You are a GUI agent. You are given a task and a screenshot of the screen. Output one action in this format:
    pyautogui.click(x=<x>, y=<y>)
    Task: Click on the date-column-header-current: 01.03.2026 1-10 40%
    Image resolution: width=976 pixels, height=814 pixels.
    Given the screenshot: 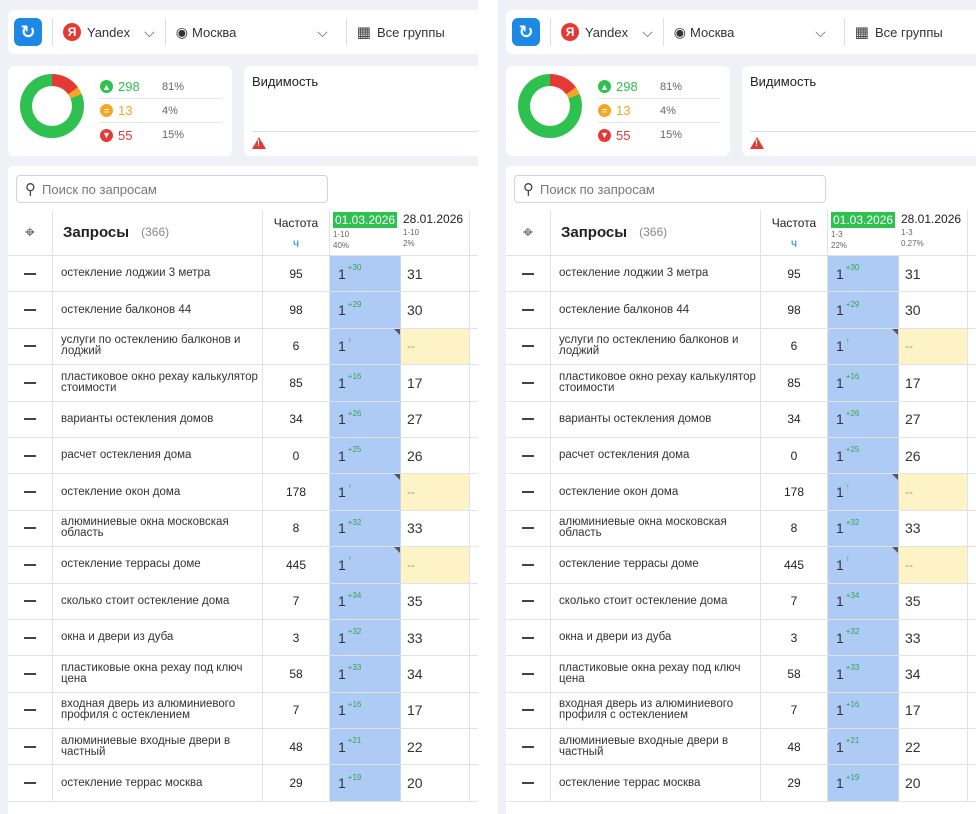 What is the action you would take?
    pyautogui.click(x=365, y=232)
    